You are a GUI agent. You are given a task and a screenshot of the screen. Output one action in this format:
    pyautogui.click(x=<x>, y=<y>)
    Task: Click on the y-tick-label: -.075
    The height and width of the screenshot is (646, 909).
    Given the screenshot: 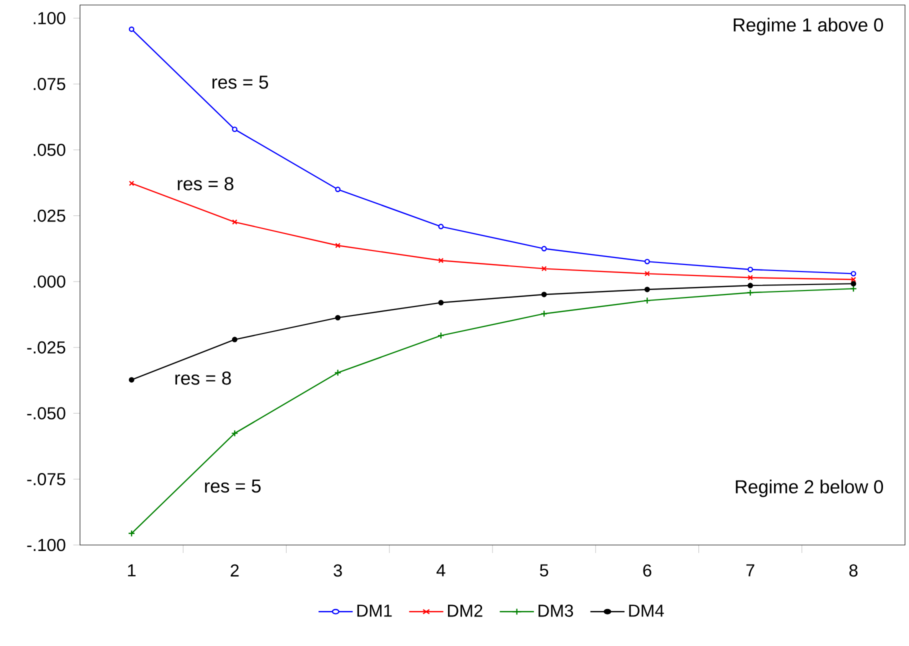 What is the action you would take?
    pyautogui.click(x=46, y=479)
    